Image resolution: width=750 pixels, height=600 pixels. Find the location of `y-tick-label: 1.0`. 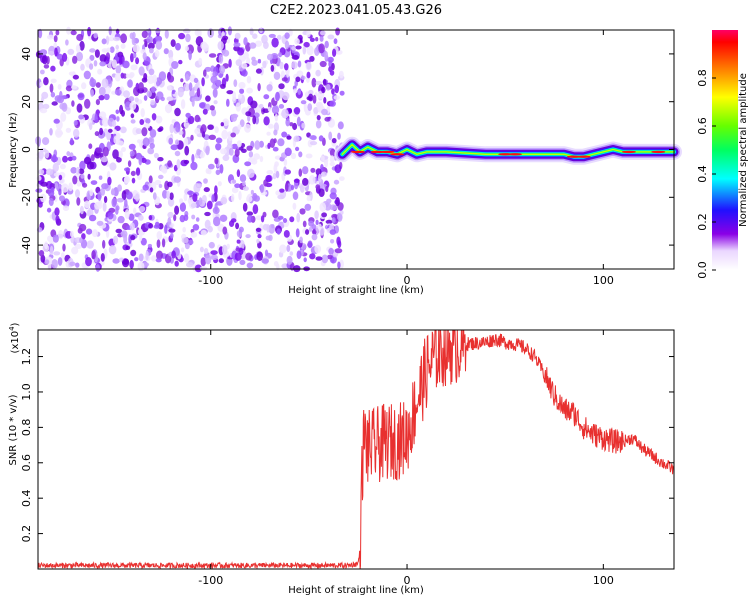

y-tick-label: 1.0 is located at coordinates (26, 392).